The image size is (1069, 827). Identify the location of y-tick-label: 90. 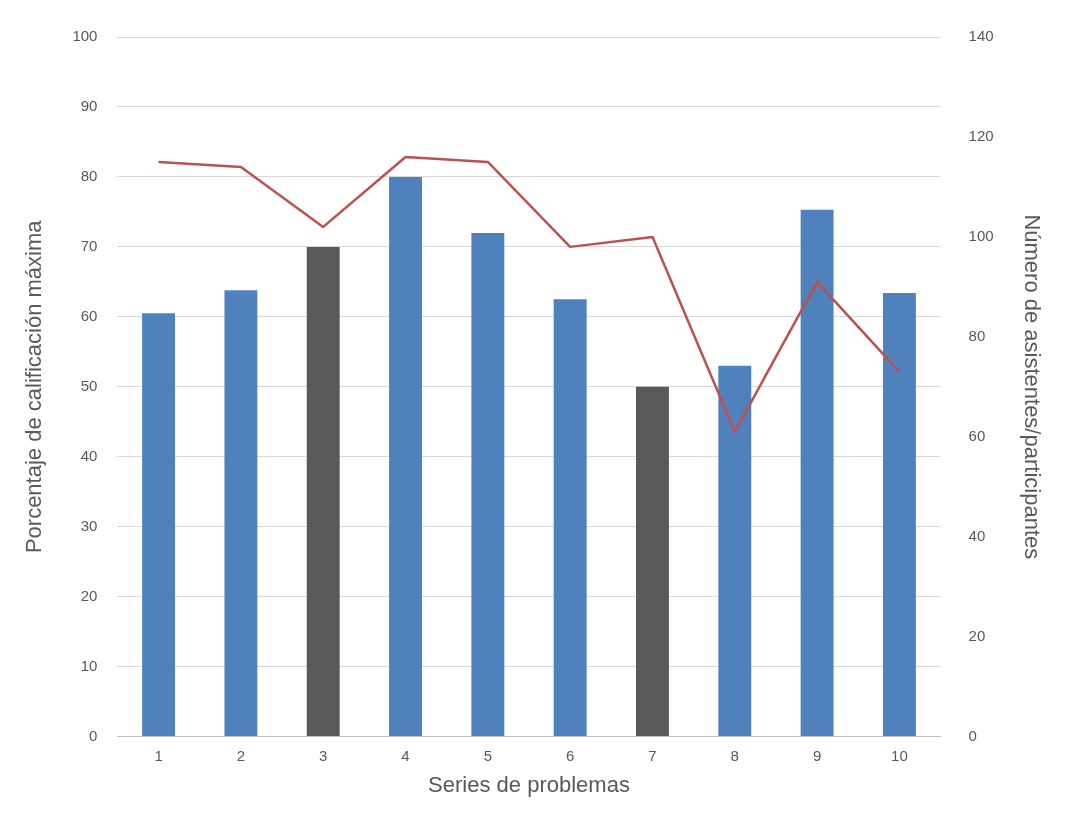
(89, 106).